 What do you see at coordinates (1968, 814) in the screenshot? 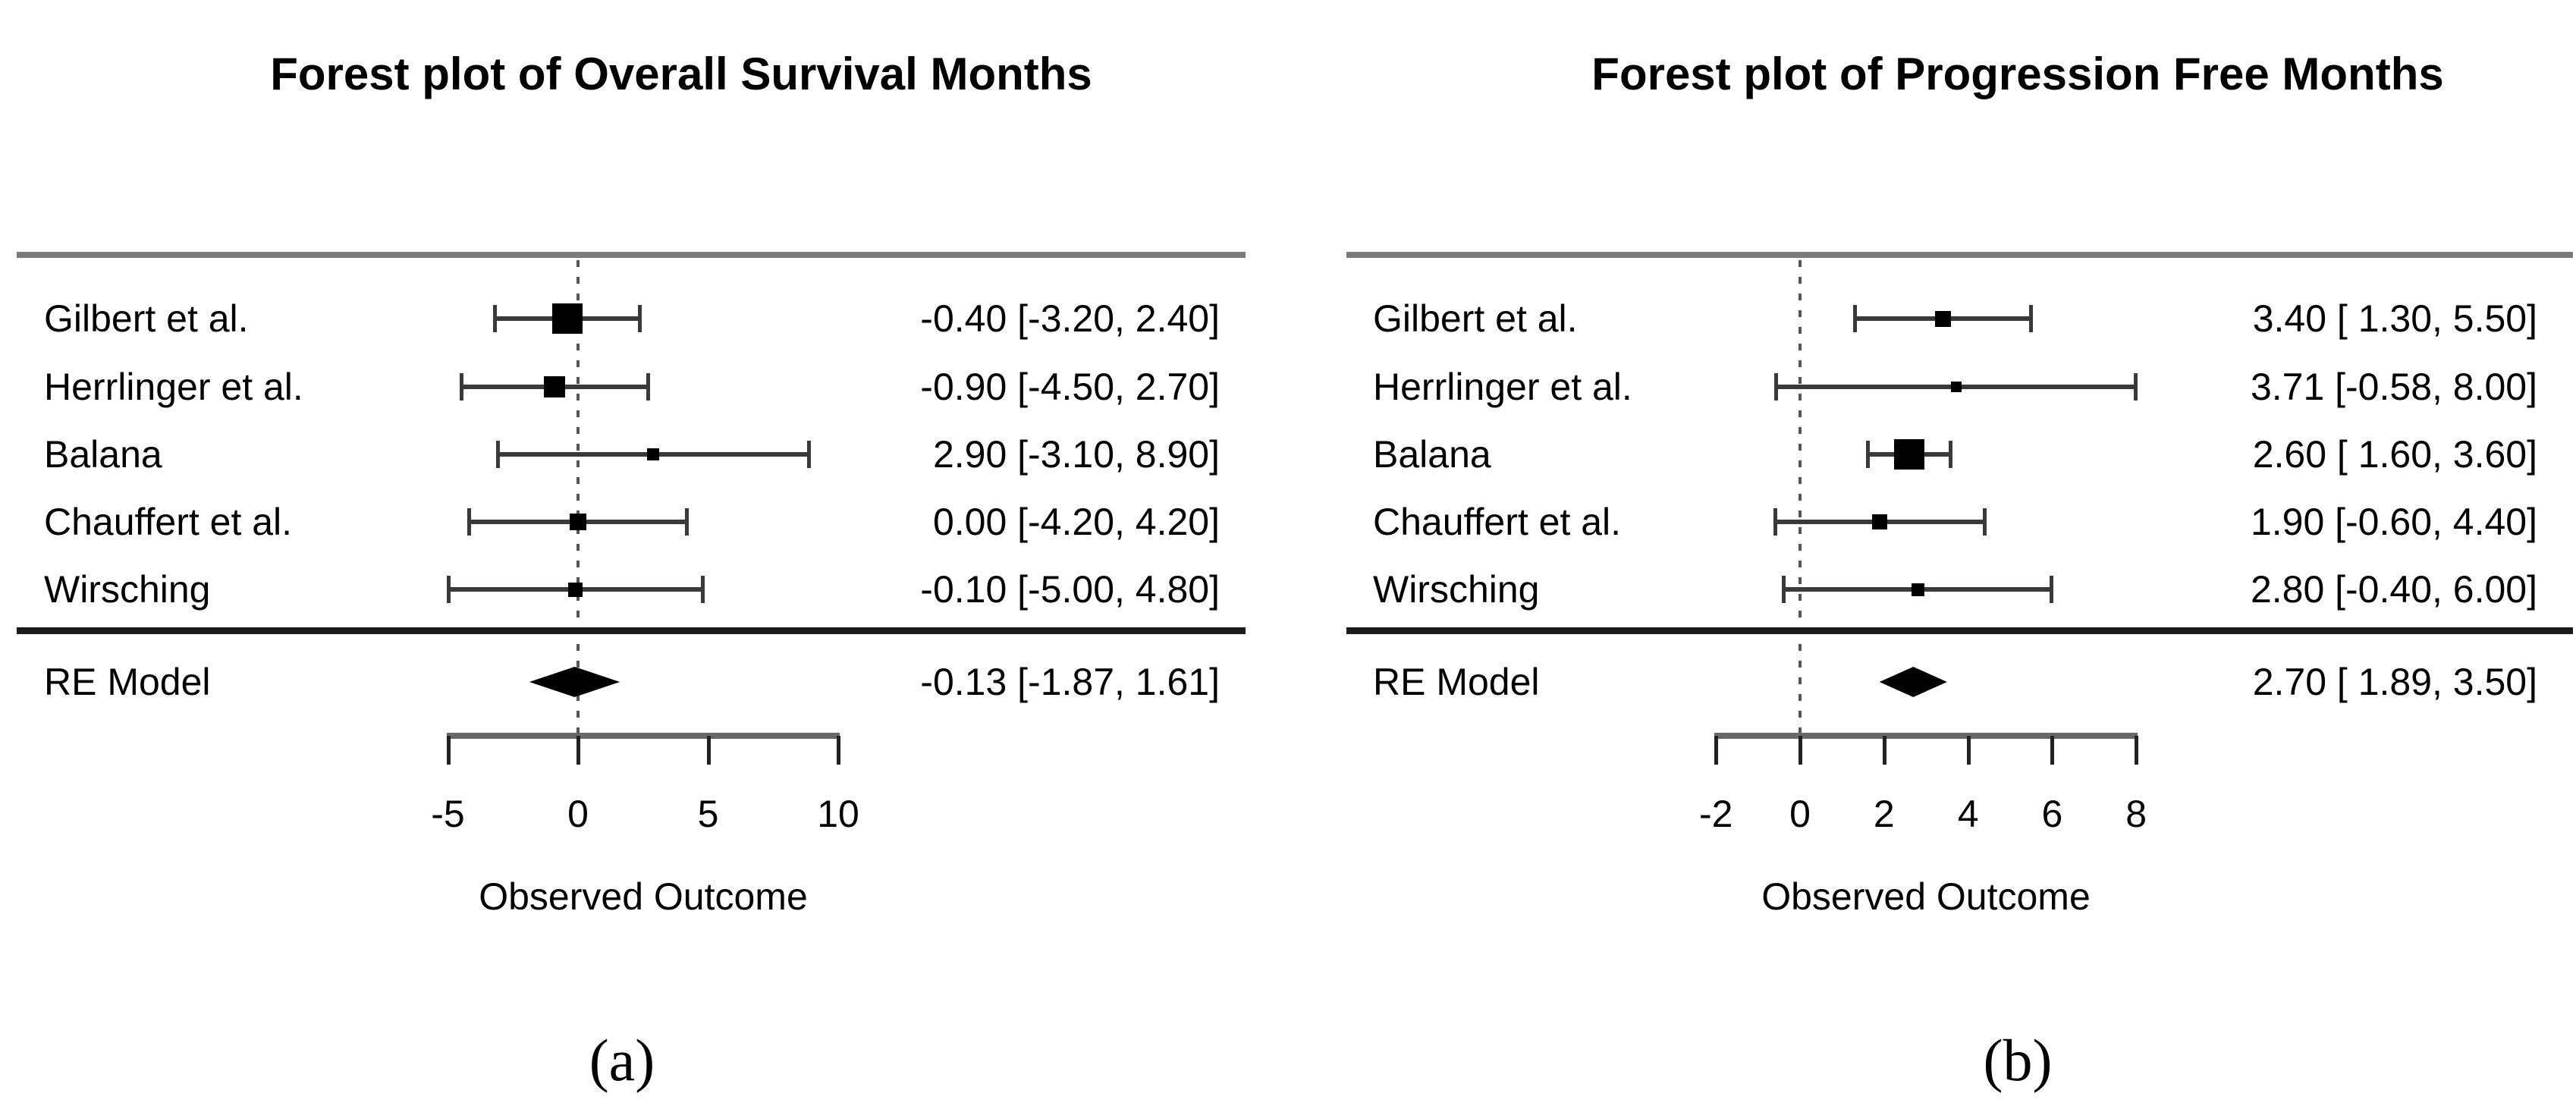
I see `x-tick-label: 4` at bounding box center [1968, 814].